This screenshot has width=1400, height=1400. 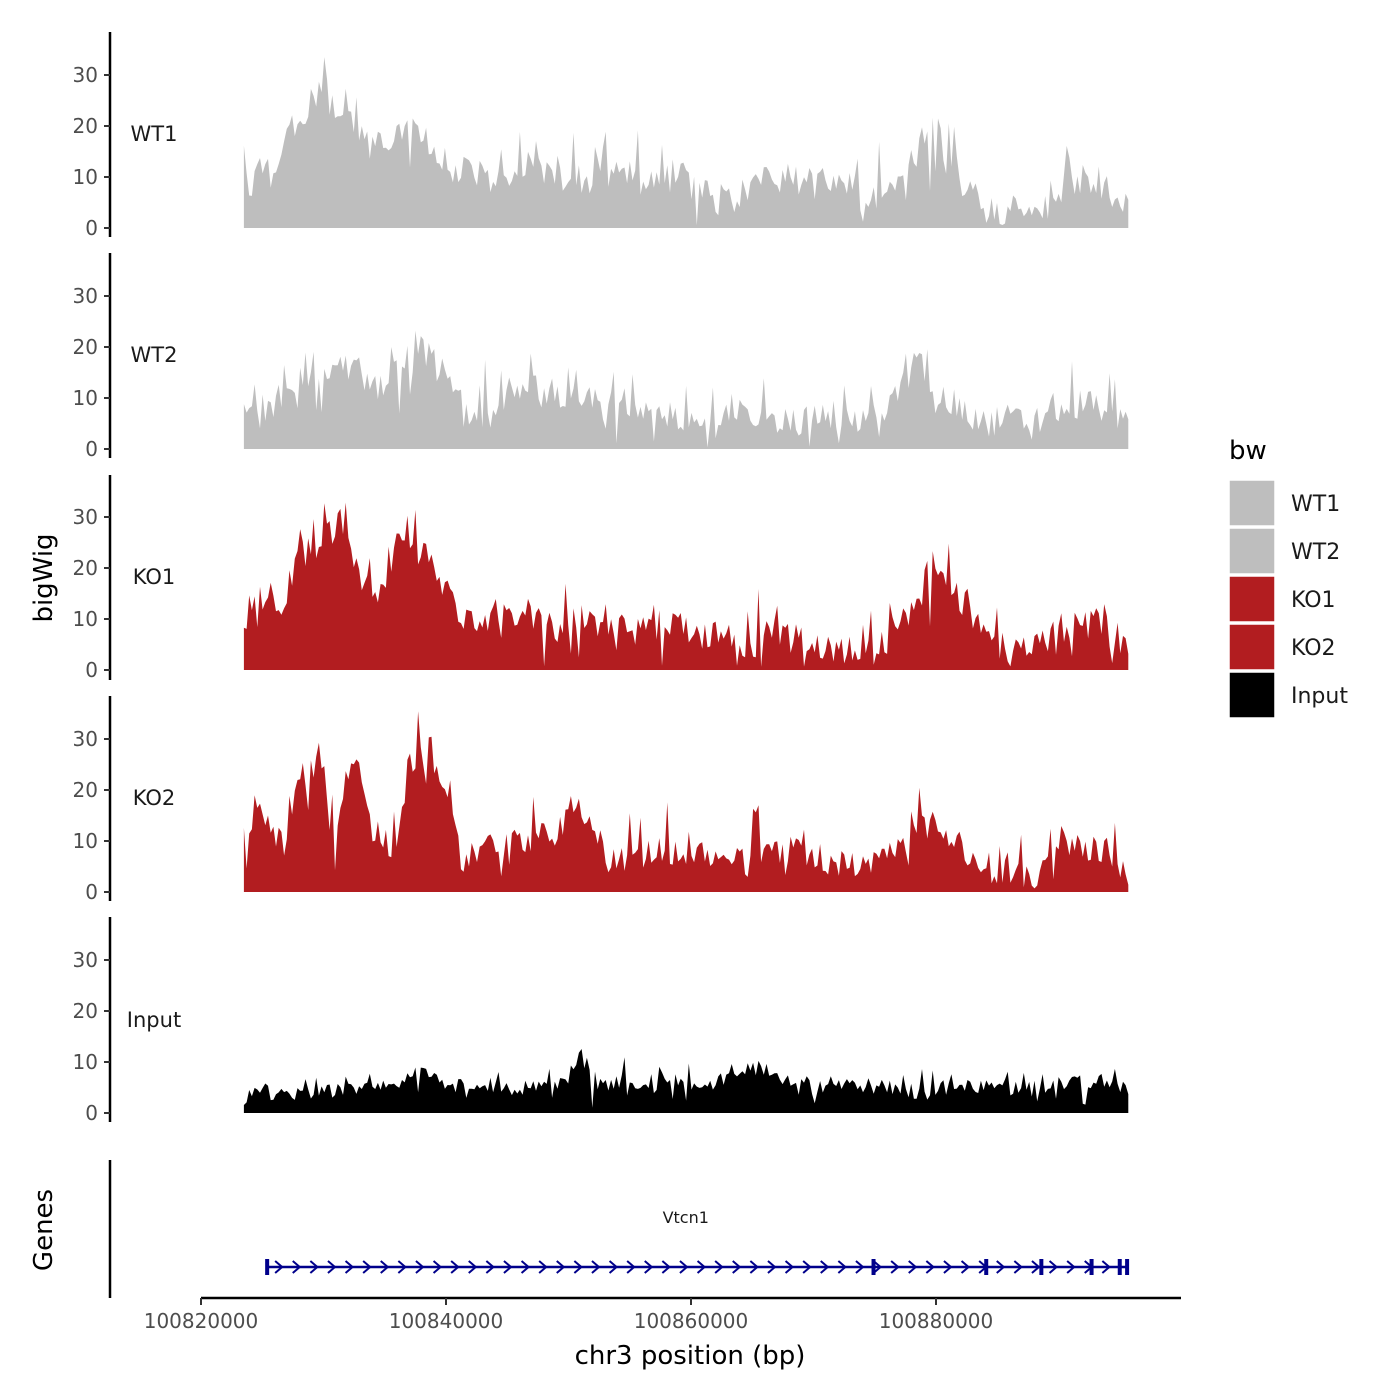 What do you see at coordinates (686, 1081) in the screenshot?
I see `coverage-area-input` at bounding box center [686, 1081].